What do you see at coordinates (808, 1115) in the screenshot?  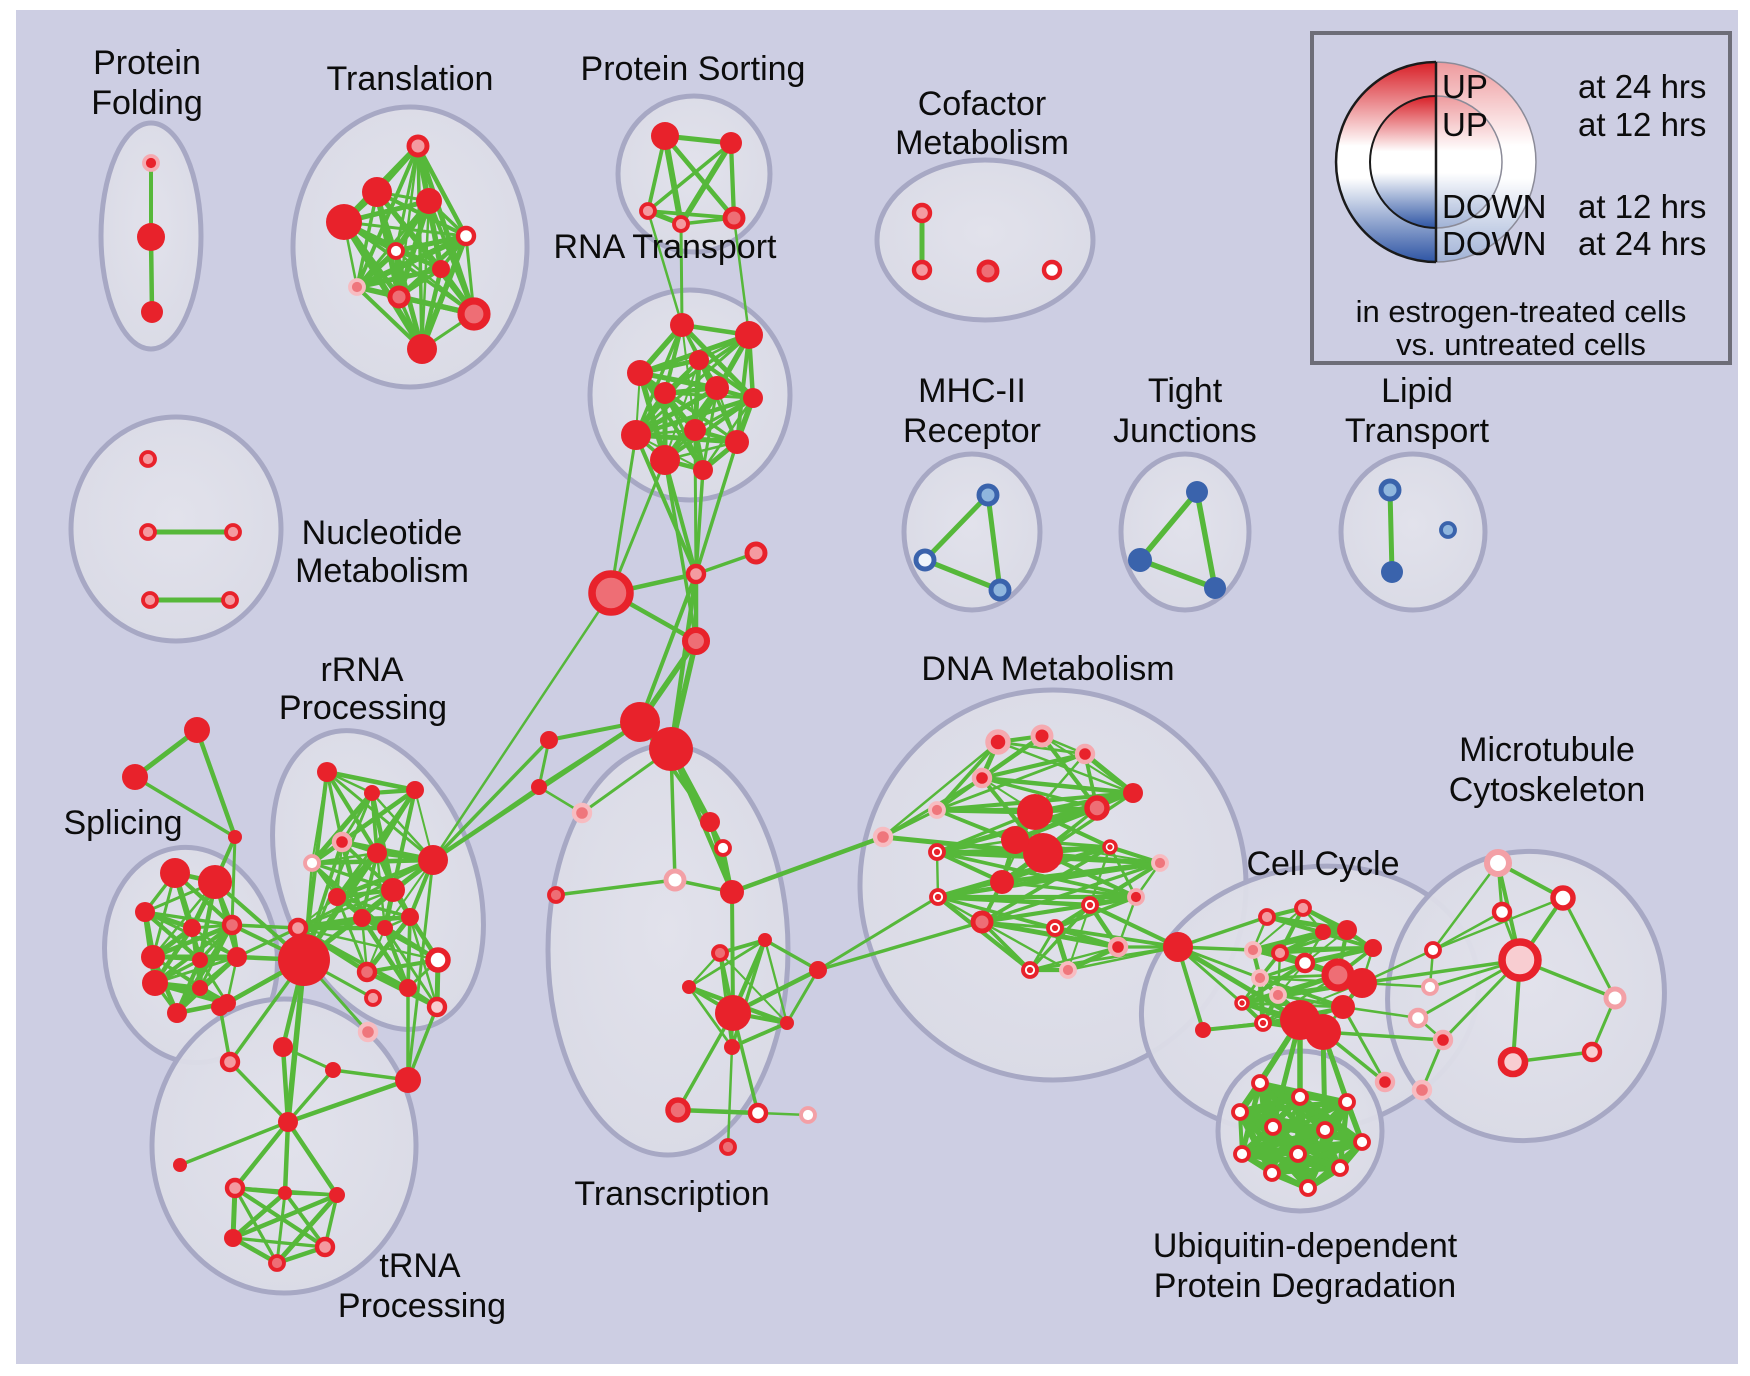 I see `node-tx15` at bounding box center [808, 1115].